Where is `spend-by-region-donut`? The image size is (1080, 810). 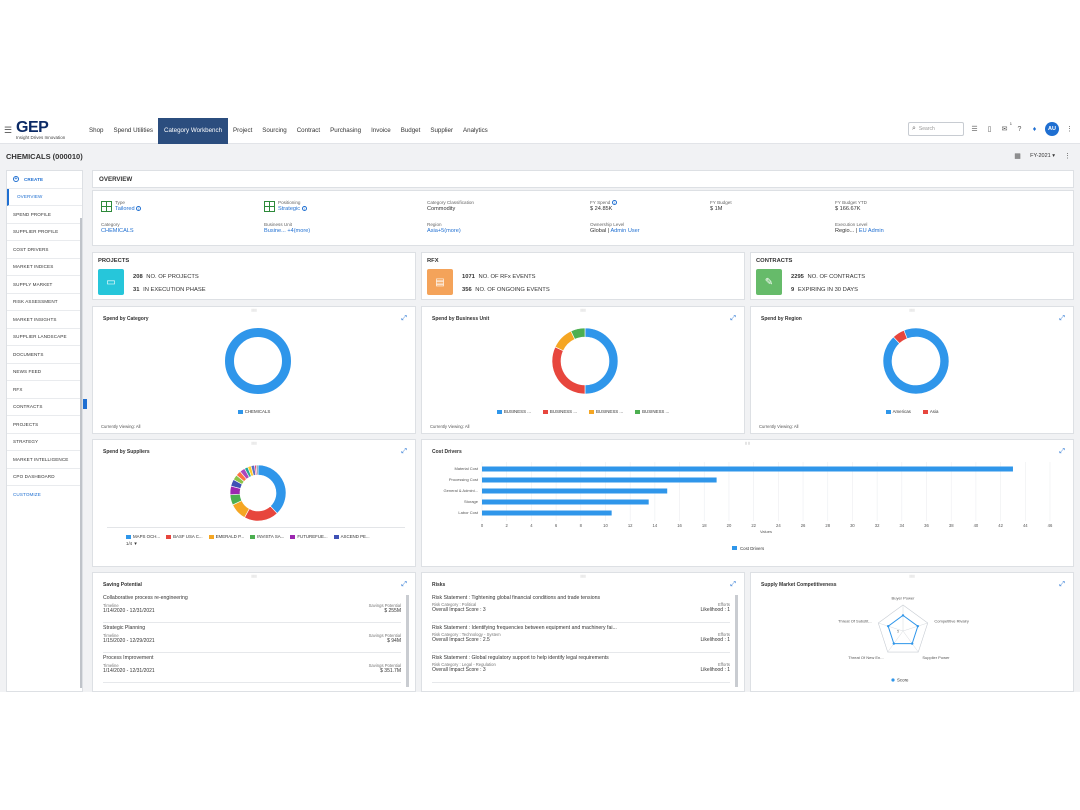
spend-by-region-donut is located at coordinates (916, 361).